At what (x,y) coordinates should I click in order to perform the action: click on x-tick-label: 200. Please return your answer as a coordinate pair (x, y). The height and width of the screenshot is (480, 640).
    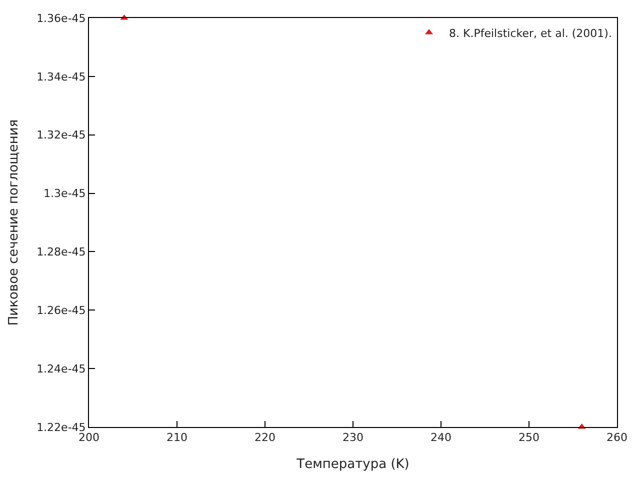
    Looking at the image, I should click on (89, 437).